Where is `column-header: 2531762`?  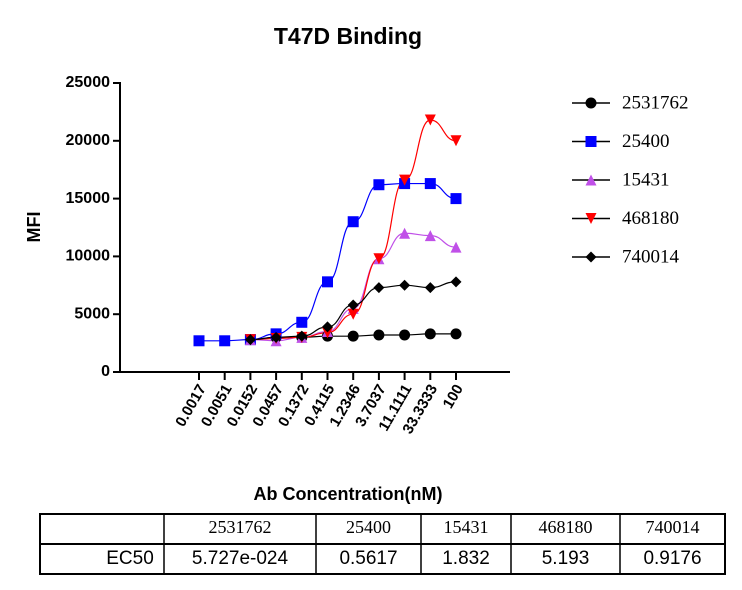
column-header: 2531762 is located at coordinates (240, 527).